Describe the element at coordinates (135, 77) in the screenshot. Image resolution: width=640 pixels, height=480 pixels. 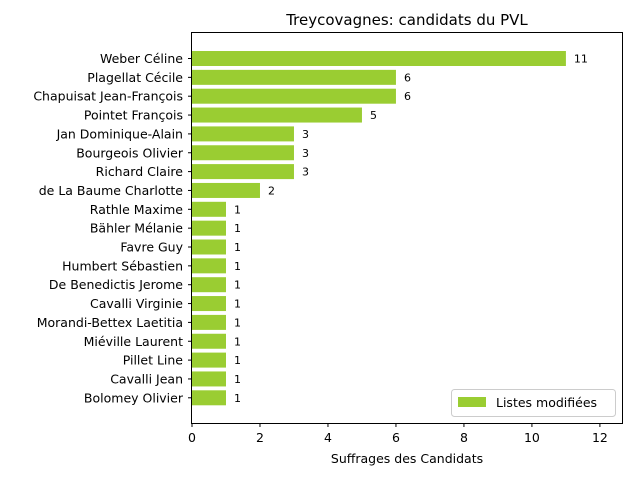
I see `category-label: Plagellat Cécile` at that location.